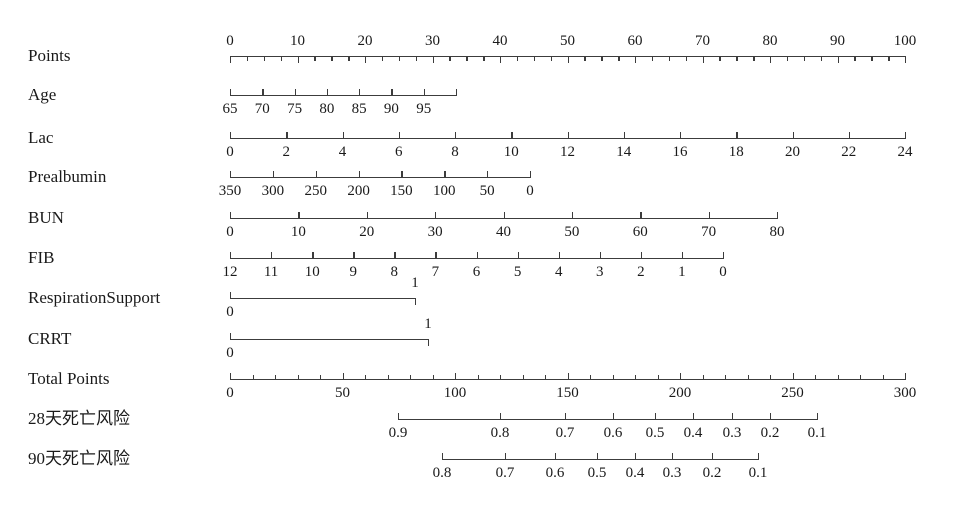 The image size is (974, 505). I want to click on axis-line-points, so click(568, 57).